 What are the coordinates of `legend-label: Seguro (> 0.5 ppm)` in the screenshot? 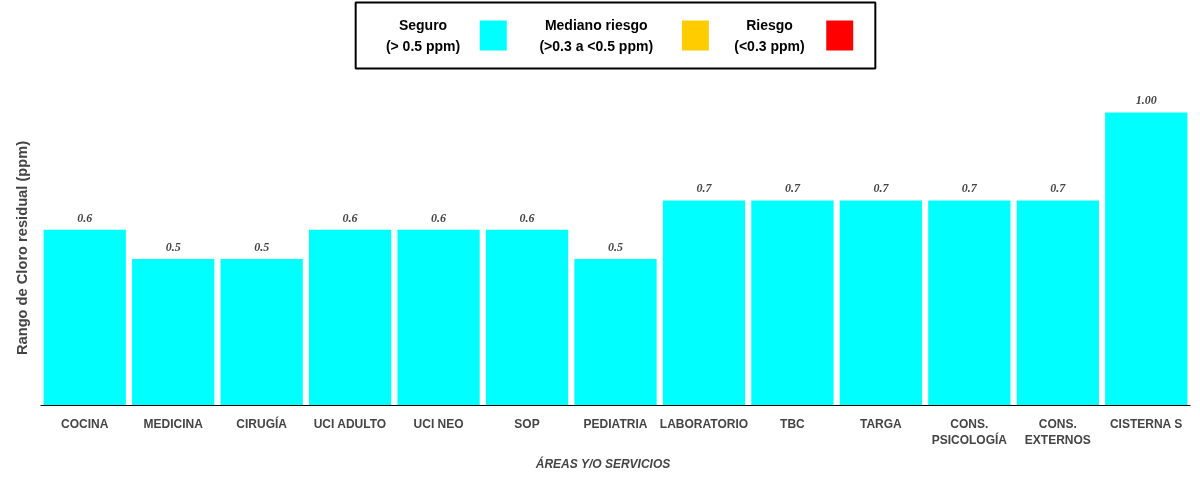 It's located at (423, 35).